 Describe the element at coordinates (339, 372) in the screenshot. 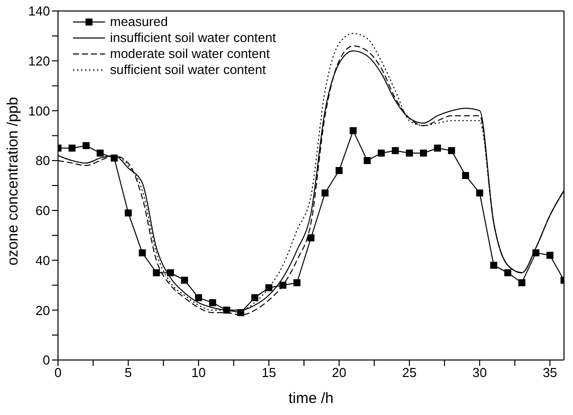

I see `x-tick-label: 20` at that location.